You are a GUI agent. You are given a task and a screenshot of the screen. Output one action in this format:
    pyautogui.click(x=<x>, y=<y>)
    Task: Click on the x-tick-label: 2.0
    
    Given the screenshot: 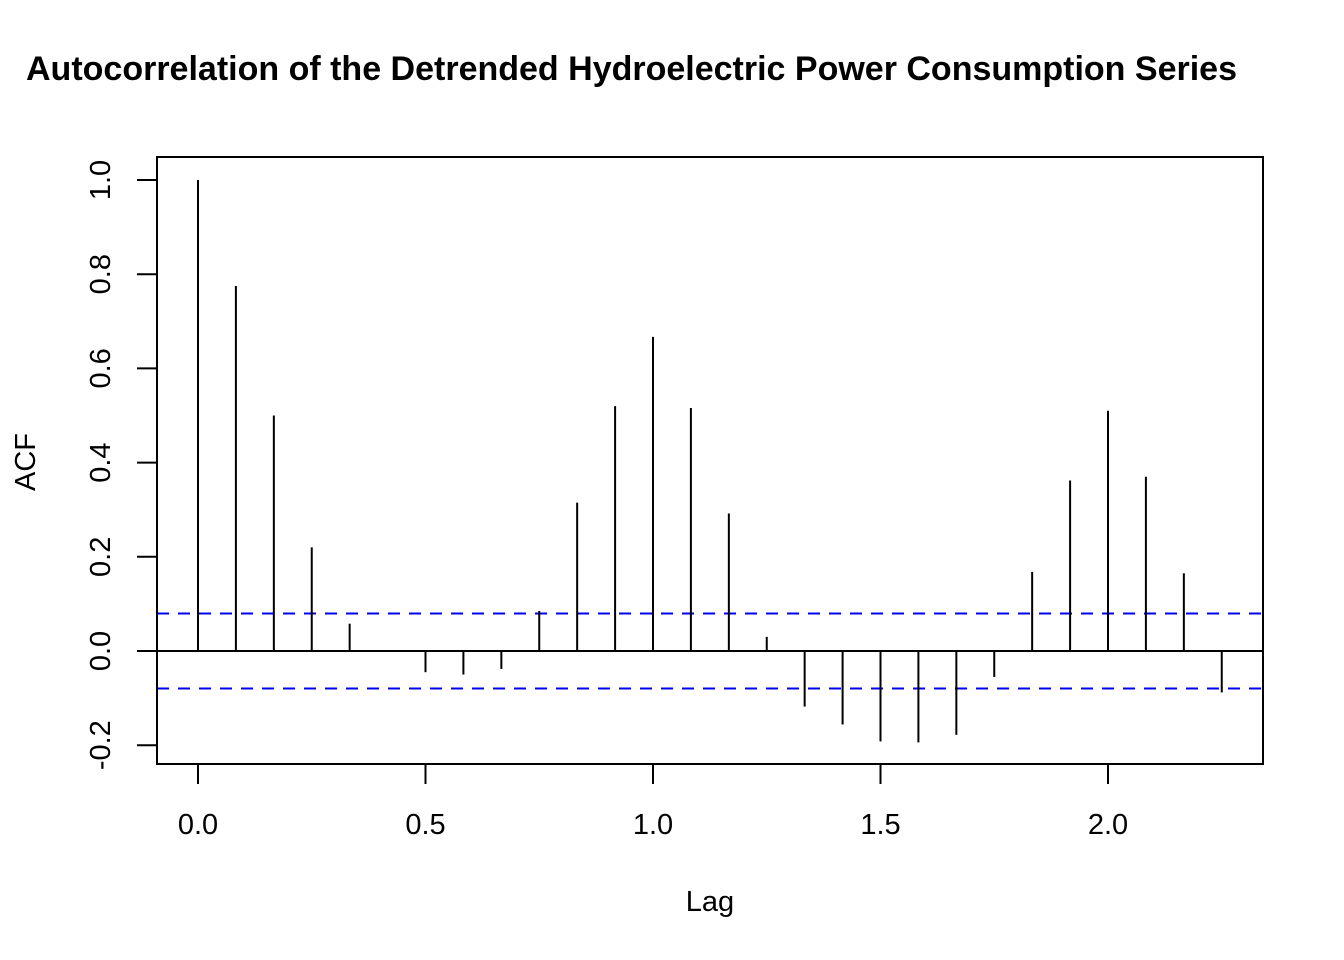 What is the action you would take?
    pyautogui.click(x=1108, y=825)
    